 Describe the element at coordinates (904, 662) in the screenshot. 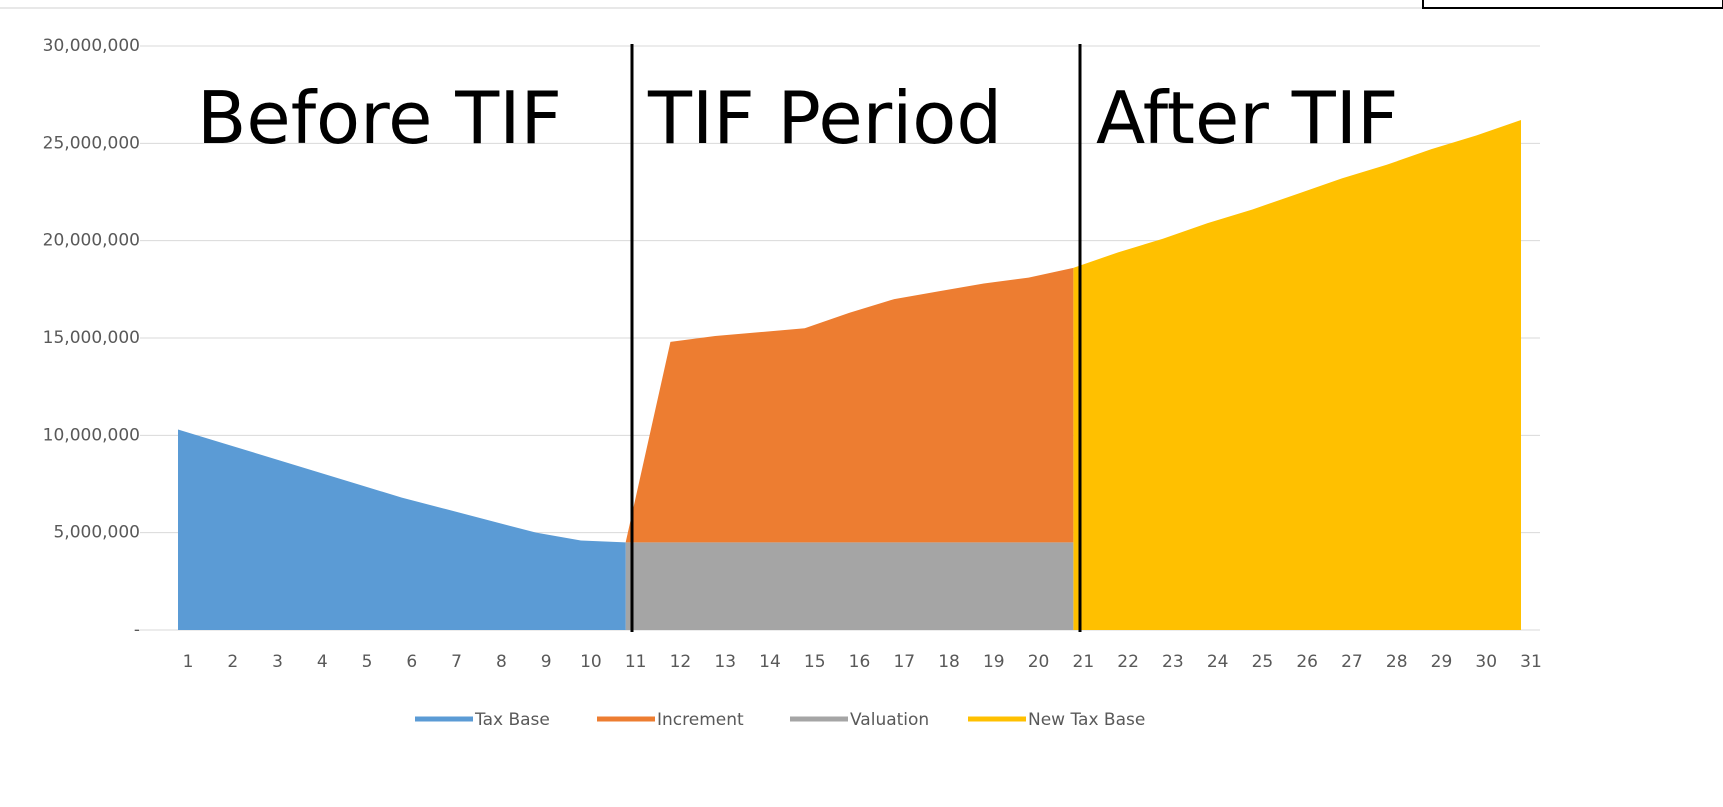

I see `x-tick-label: 17` at that location.